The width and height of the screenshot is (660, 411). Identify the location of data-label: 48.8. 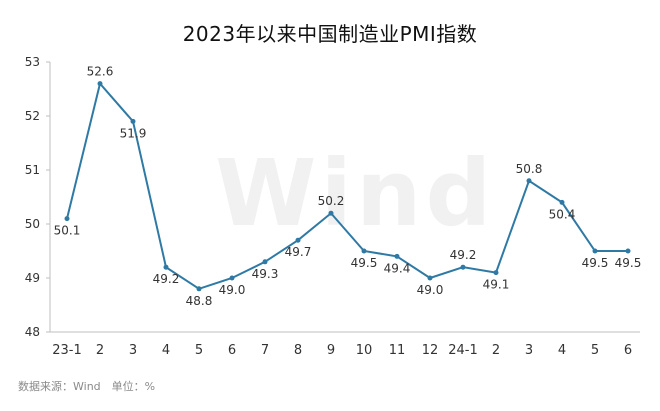
(199, 301).